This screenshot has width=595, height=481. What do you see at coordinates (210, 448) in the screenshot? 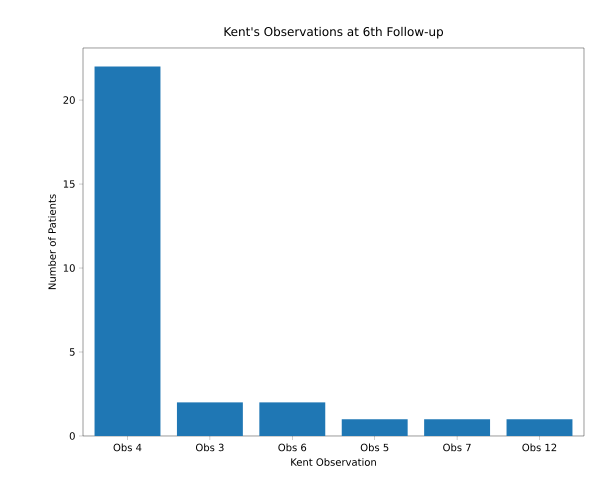
I see `x-tick-label: Obs 3` at bounding box center [210, 448].